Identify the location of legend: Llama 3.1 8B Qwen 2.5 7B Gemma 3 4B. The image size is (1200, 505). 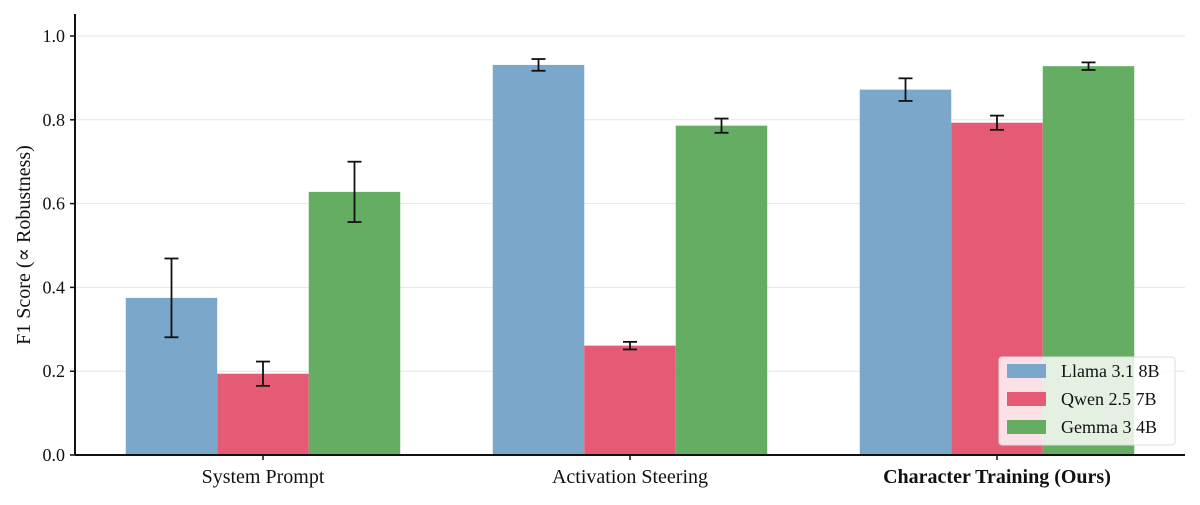
(1087, 401).